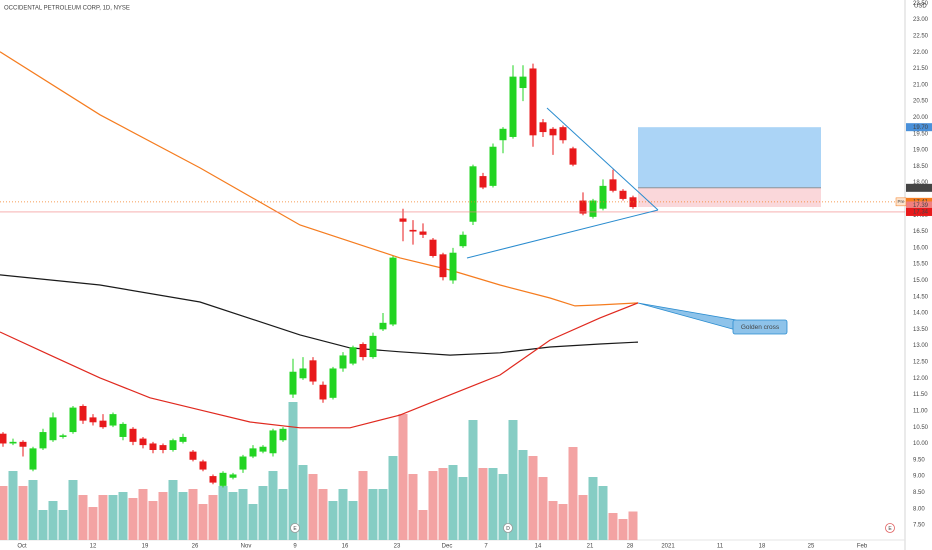  I want to click on y-tick-label: 13.50, so click(921, 330).